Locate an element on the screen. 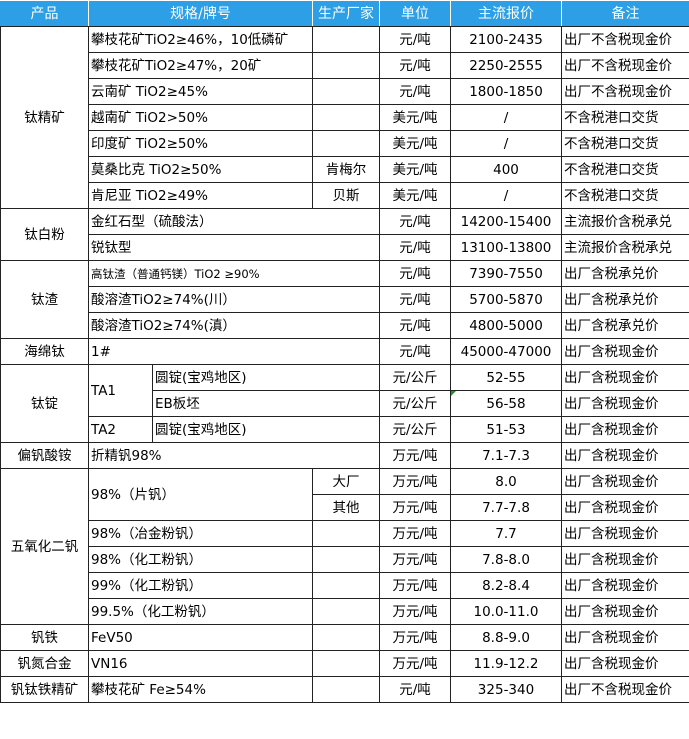  table-row: 钒氮合金 VN16 万元/吨 11.9-12.2 出厂含税现金价 is located at coordinates (344, 663).